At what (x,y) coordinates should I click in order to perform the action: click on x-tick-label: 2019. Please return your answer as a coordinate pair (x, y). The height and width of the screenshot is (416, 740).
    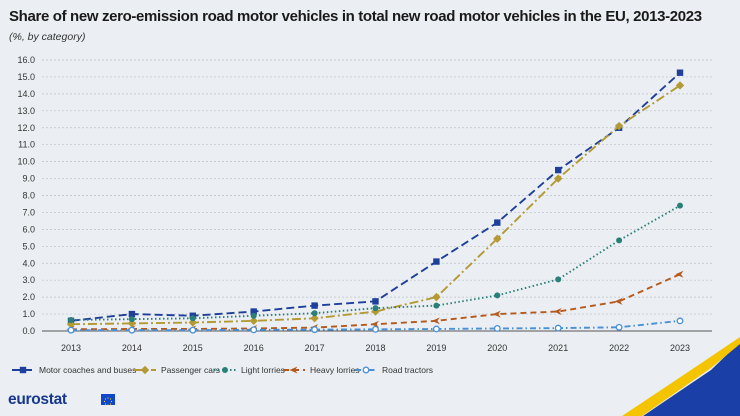
    Looking at the image, I should click on (436, 348).